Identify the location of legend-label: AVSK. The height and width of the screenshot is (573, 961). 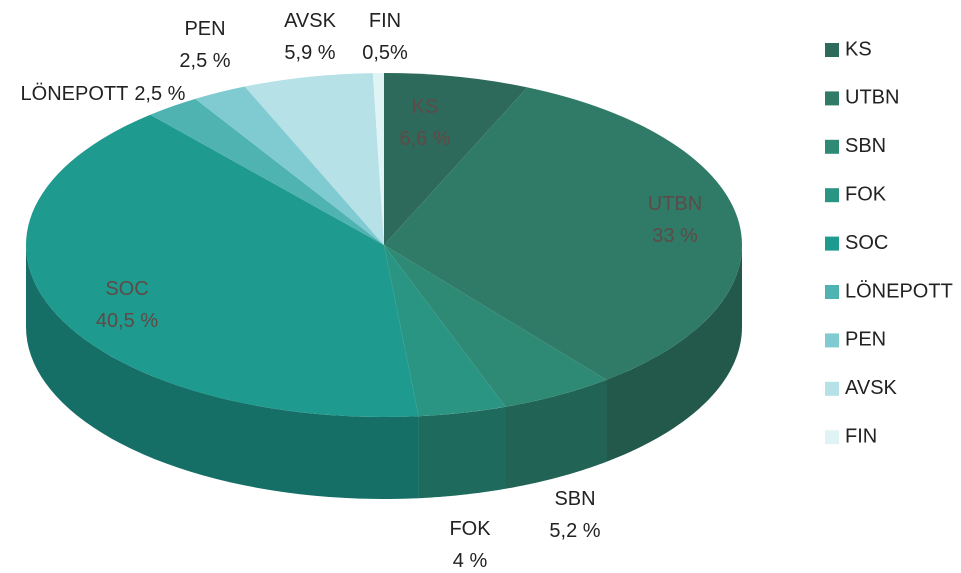
(871, 388).